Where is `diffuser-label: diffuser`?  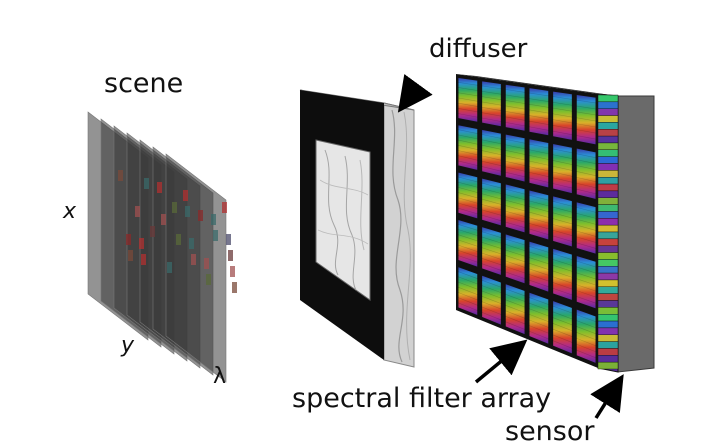
diffuser-label: diffuser is located at coordinates (478, 49).